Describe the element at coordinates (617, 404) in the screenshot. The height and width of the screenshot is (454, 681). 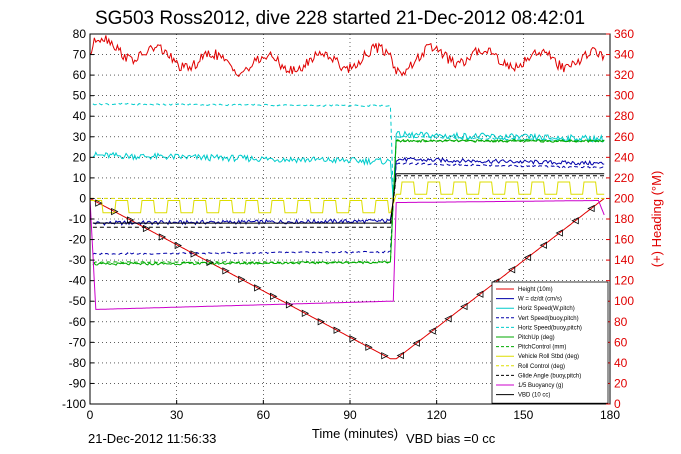
I see `y2-tick-label: 0` at that location.